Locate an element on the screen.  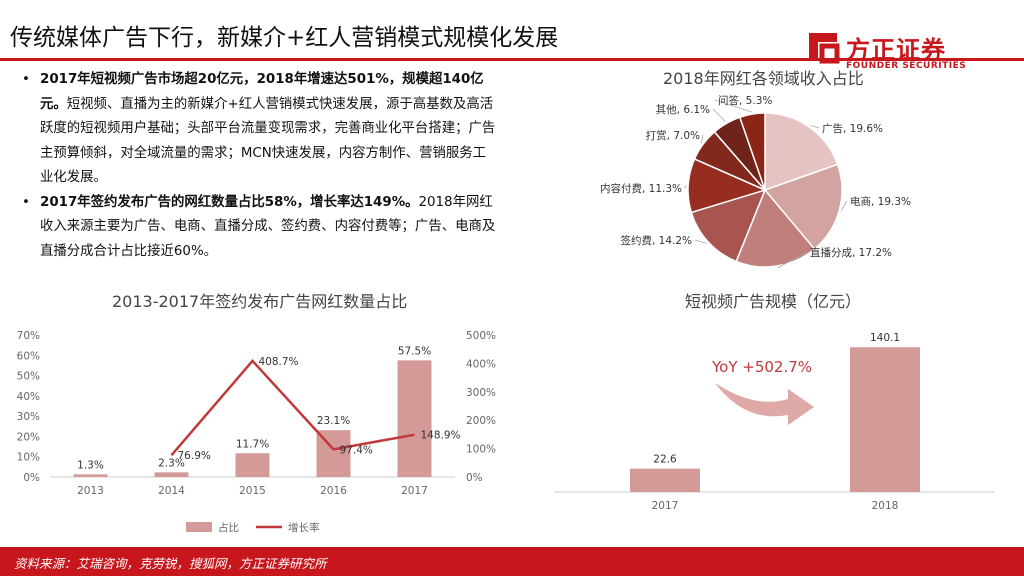
bullet-lead: 2017年短视频广告市场超20亿元，2018年增速达501%，规模超140亿元。 is located at coordinates (262, 92).